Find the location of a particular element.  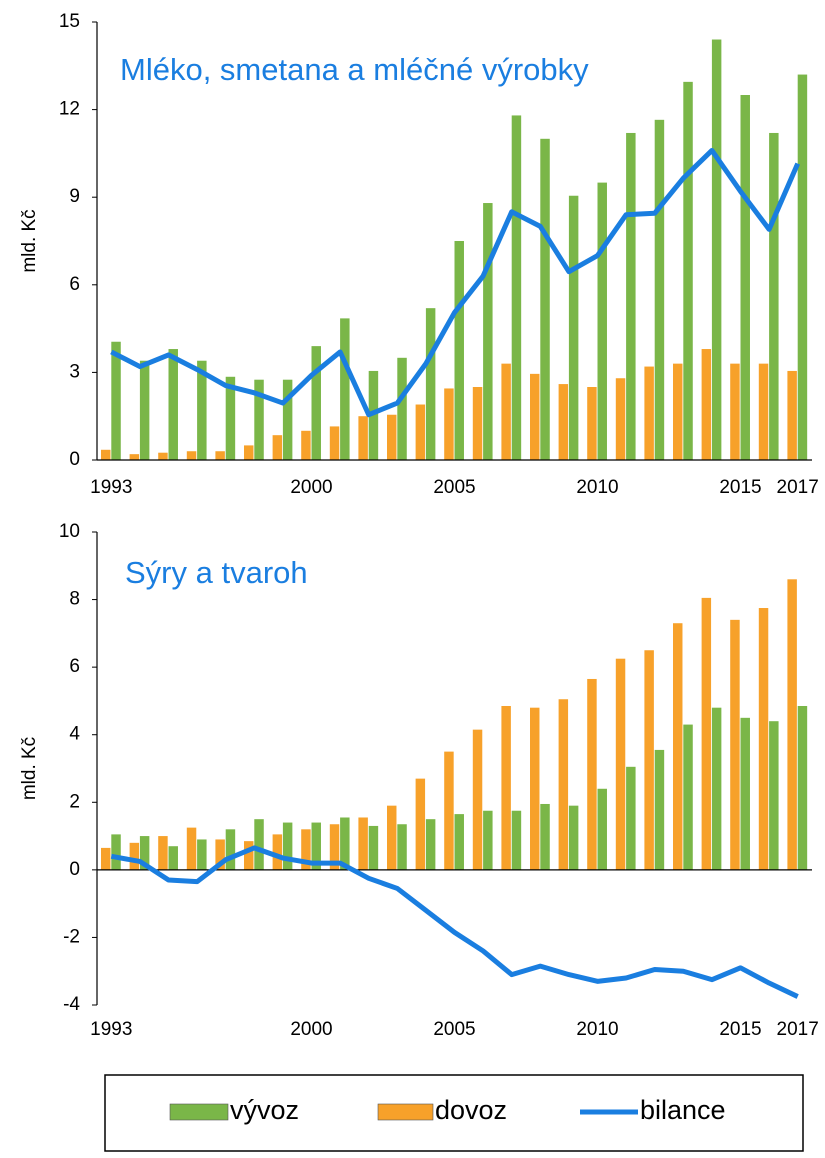

y-tick-label: 3 is located at coordinates (74, 371).